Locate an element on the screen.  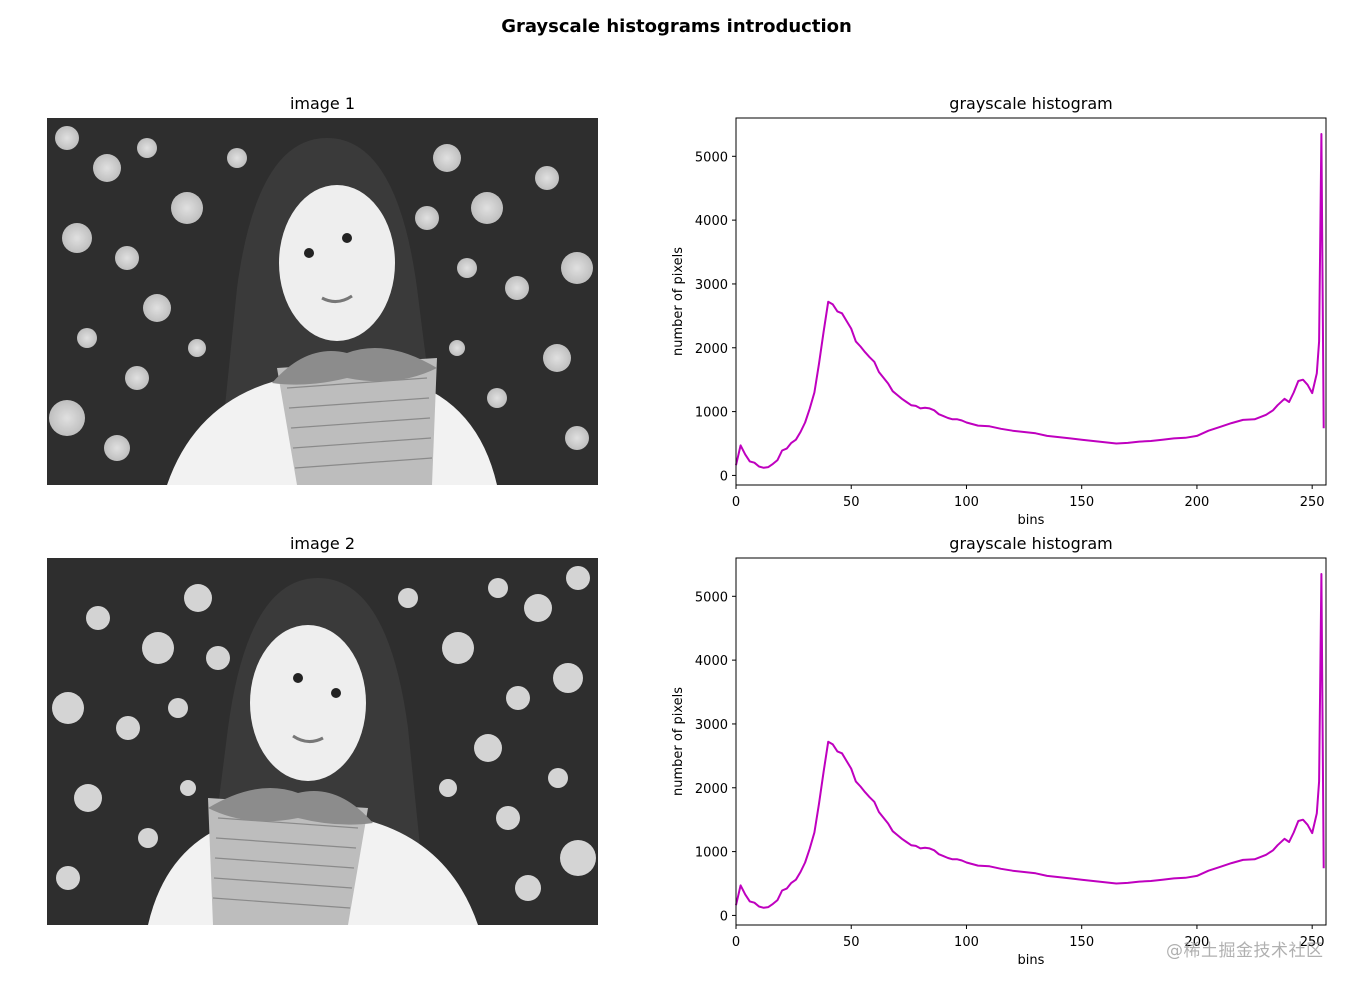
watermark: @稀土掘金技术社区 is located at coordinates (1245, 951).